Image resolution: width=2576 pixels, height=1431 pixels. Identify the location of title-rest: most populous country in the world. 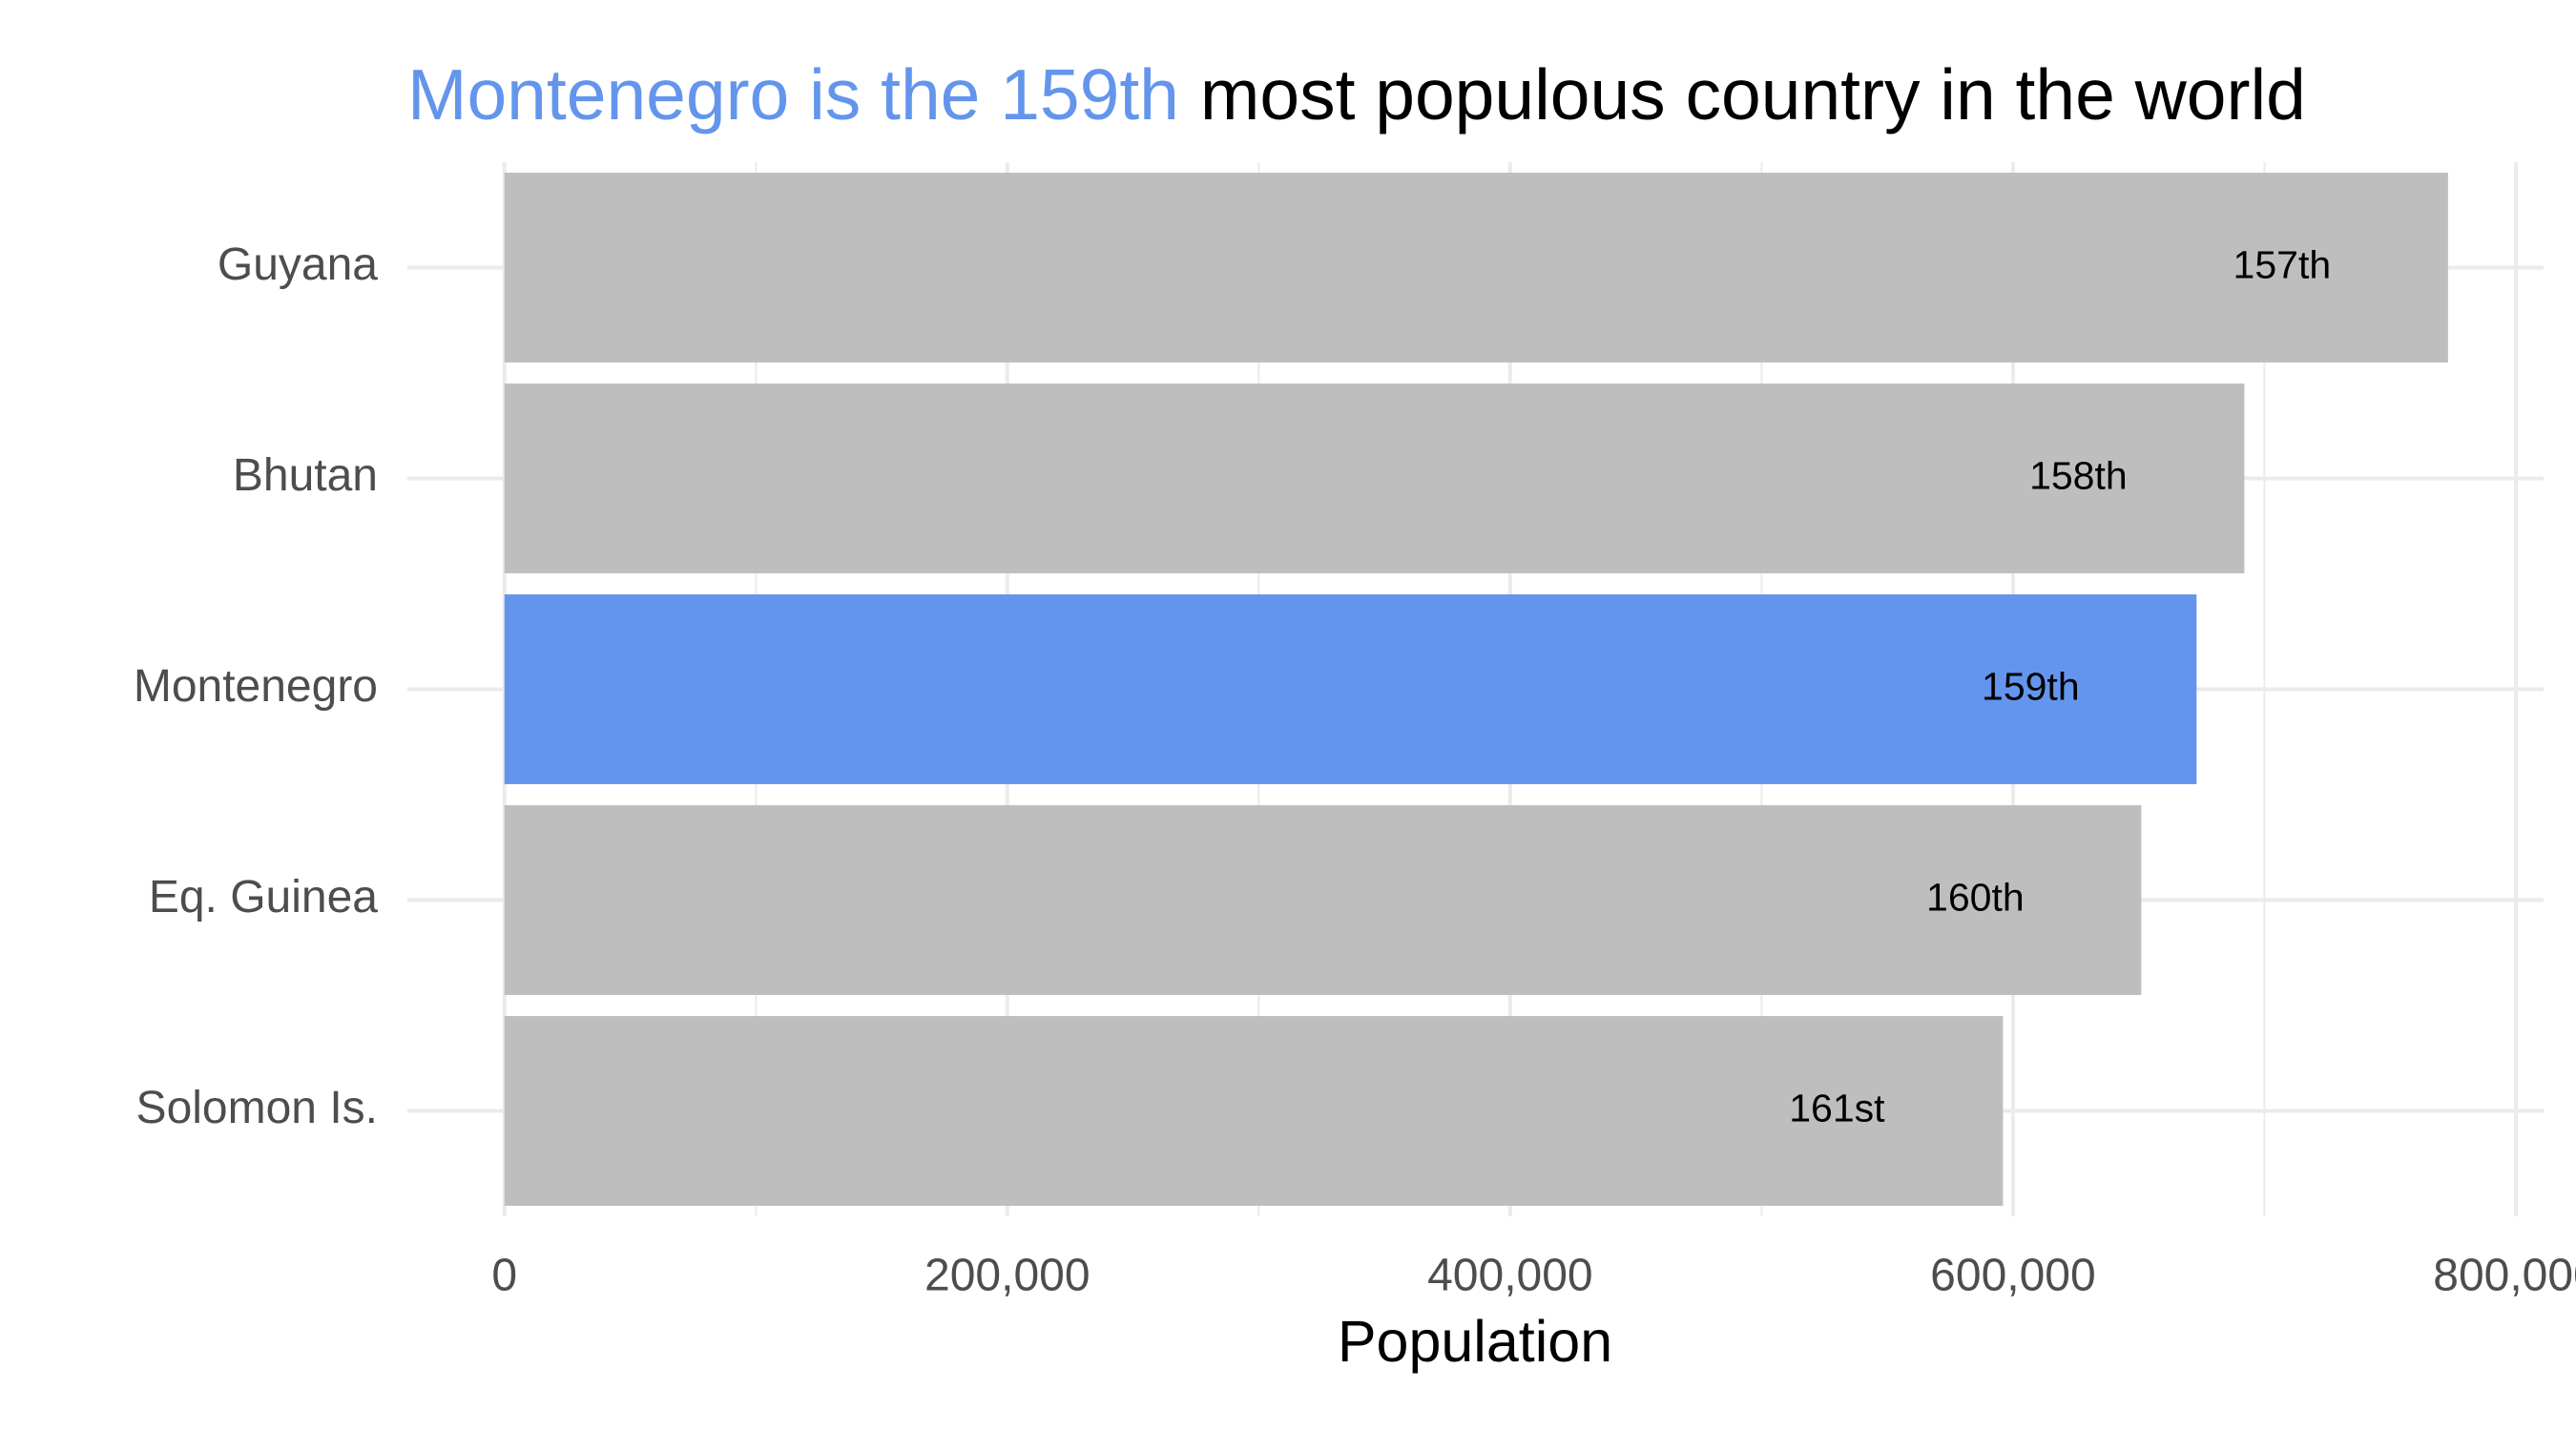
(1753, 94).